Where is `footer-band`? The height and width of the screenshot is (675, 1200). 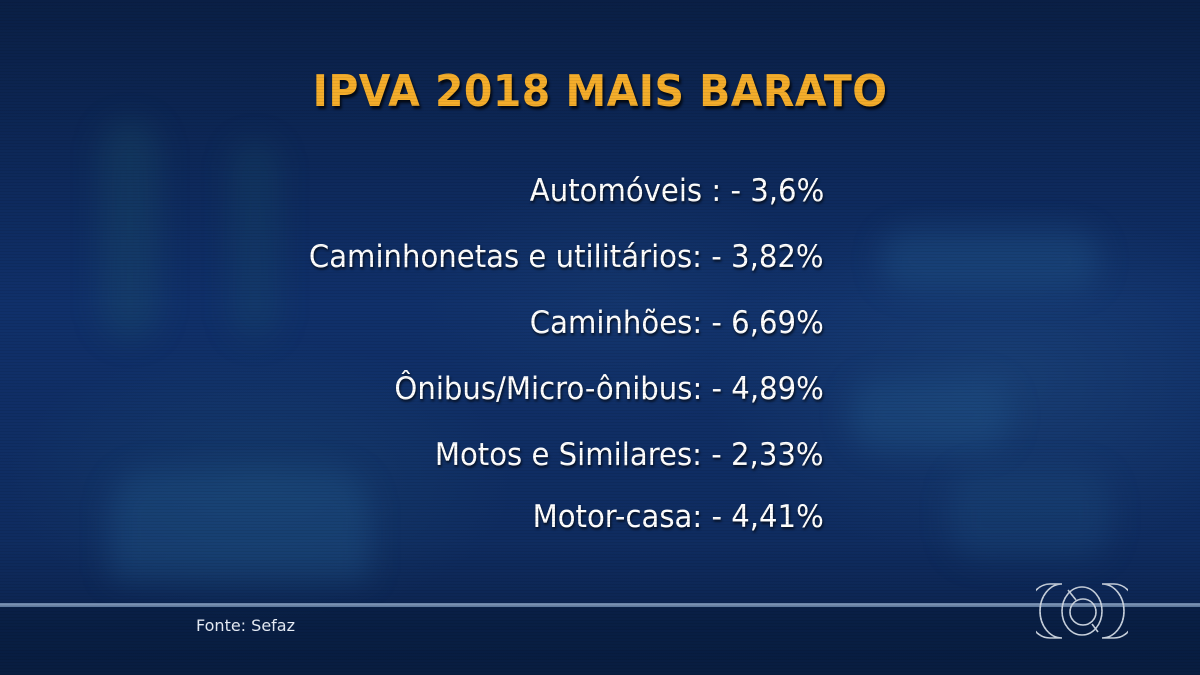 footer-band is located at coordinates (600, 641).